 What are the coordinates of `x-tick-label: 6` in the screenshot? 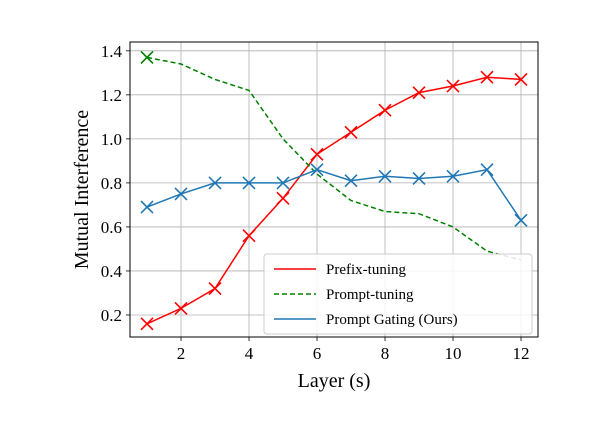 It's located at (317, 353).